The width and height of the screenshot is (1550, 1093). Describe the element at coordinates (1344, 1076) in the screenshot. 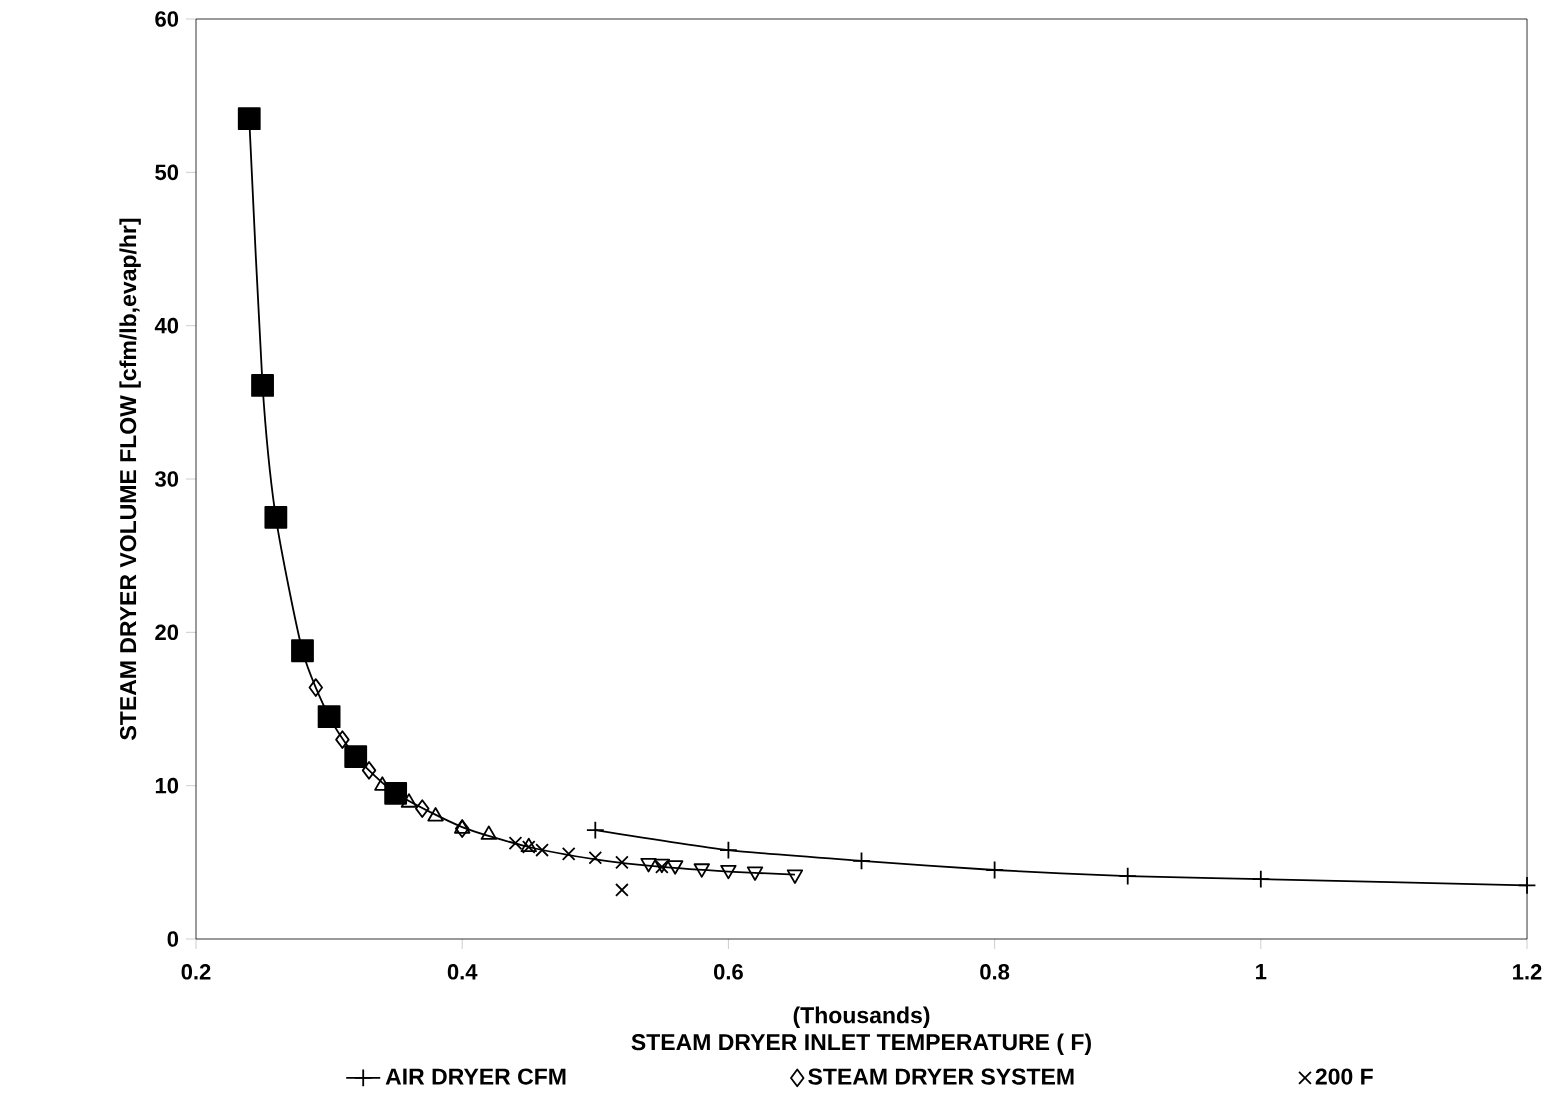

I see `legend-label: 200 F` at that location.